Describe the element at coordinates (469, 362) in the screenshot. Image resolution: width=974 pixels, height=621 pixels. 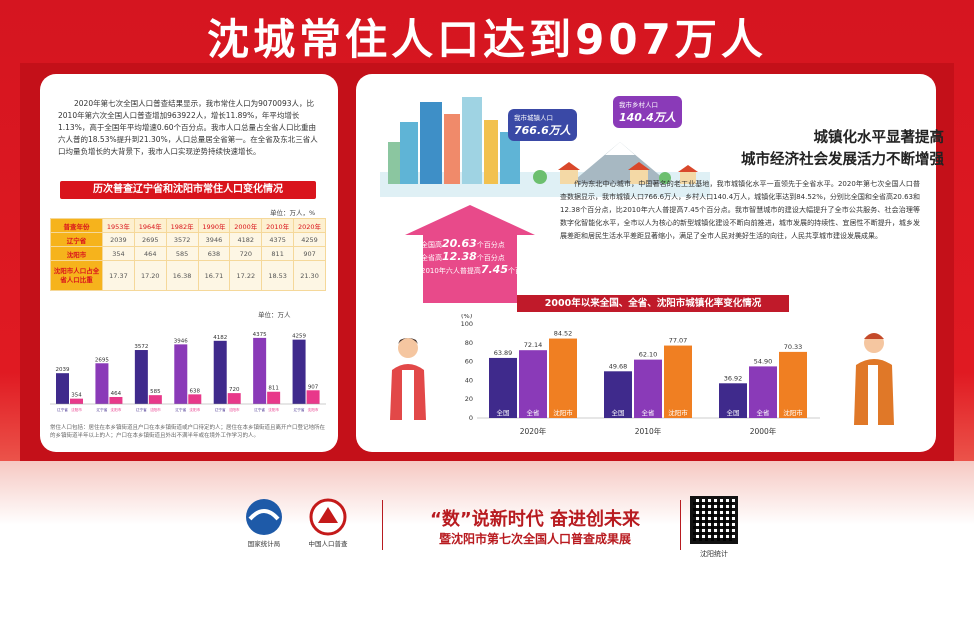
I see `y-tick-label: 60` at that location.